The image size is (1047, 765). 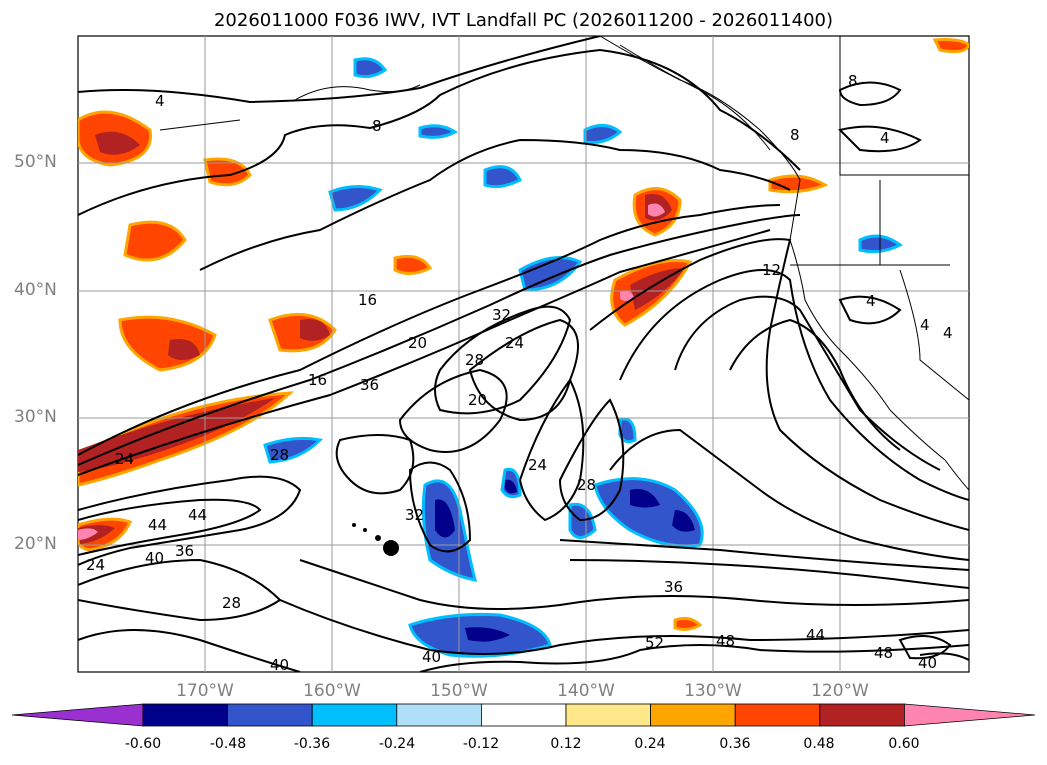 What do you see at coordinates (586, 691) in the screenshot?
I see `lon-label-140w: 140°W` at bounding box center [586, 691].